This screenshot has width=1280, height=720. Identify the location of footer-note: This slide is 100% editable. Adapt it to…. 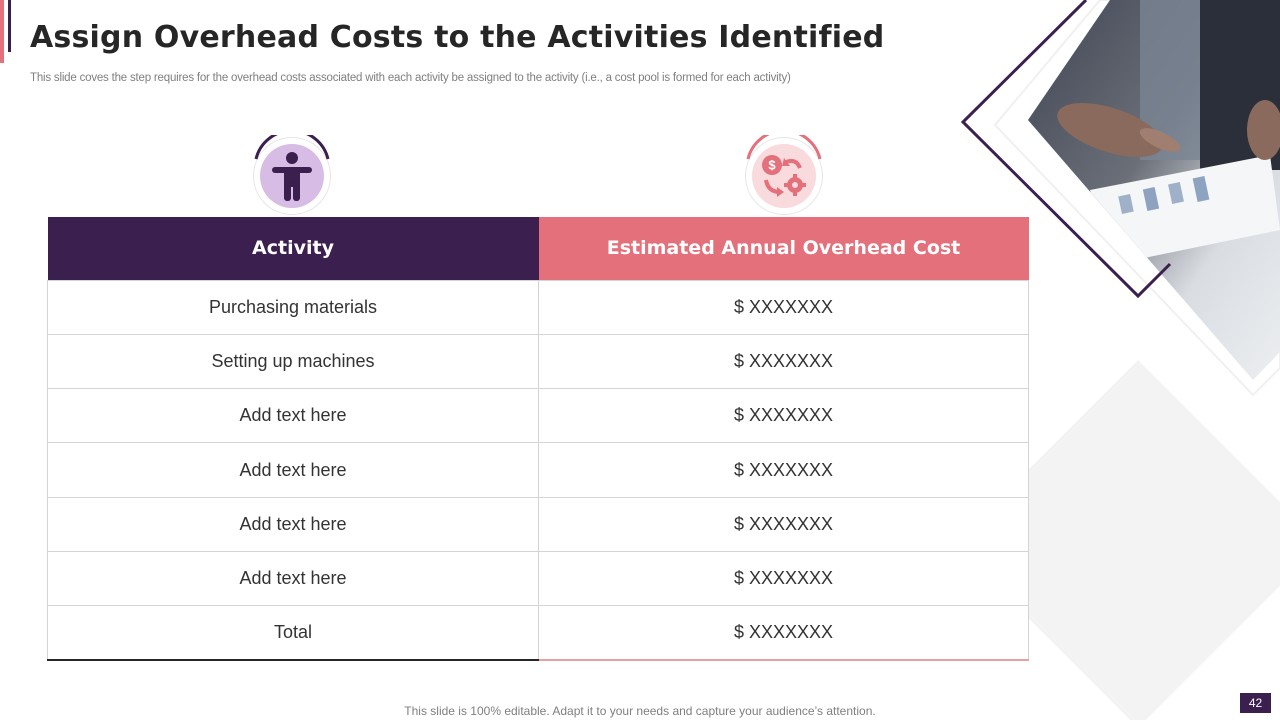
(640, 711).